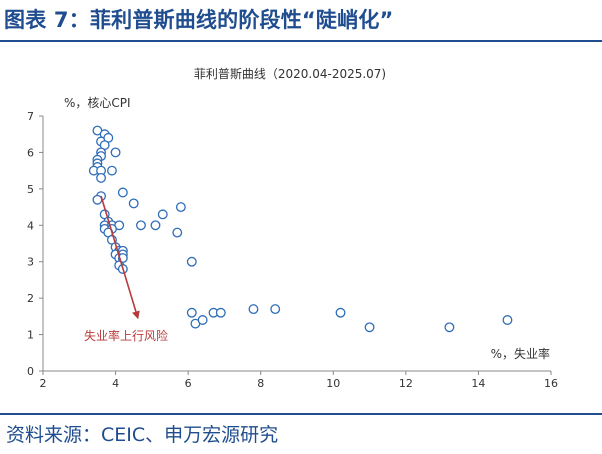 The width and height of the screenshot is (602, 454). Describe the element at coordinates (30, 335) in the screenshot. I see `y-tick-label: 1` at that location.